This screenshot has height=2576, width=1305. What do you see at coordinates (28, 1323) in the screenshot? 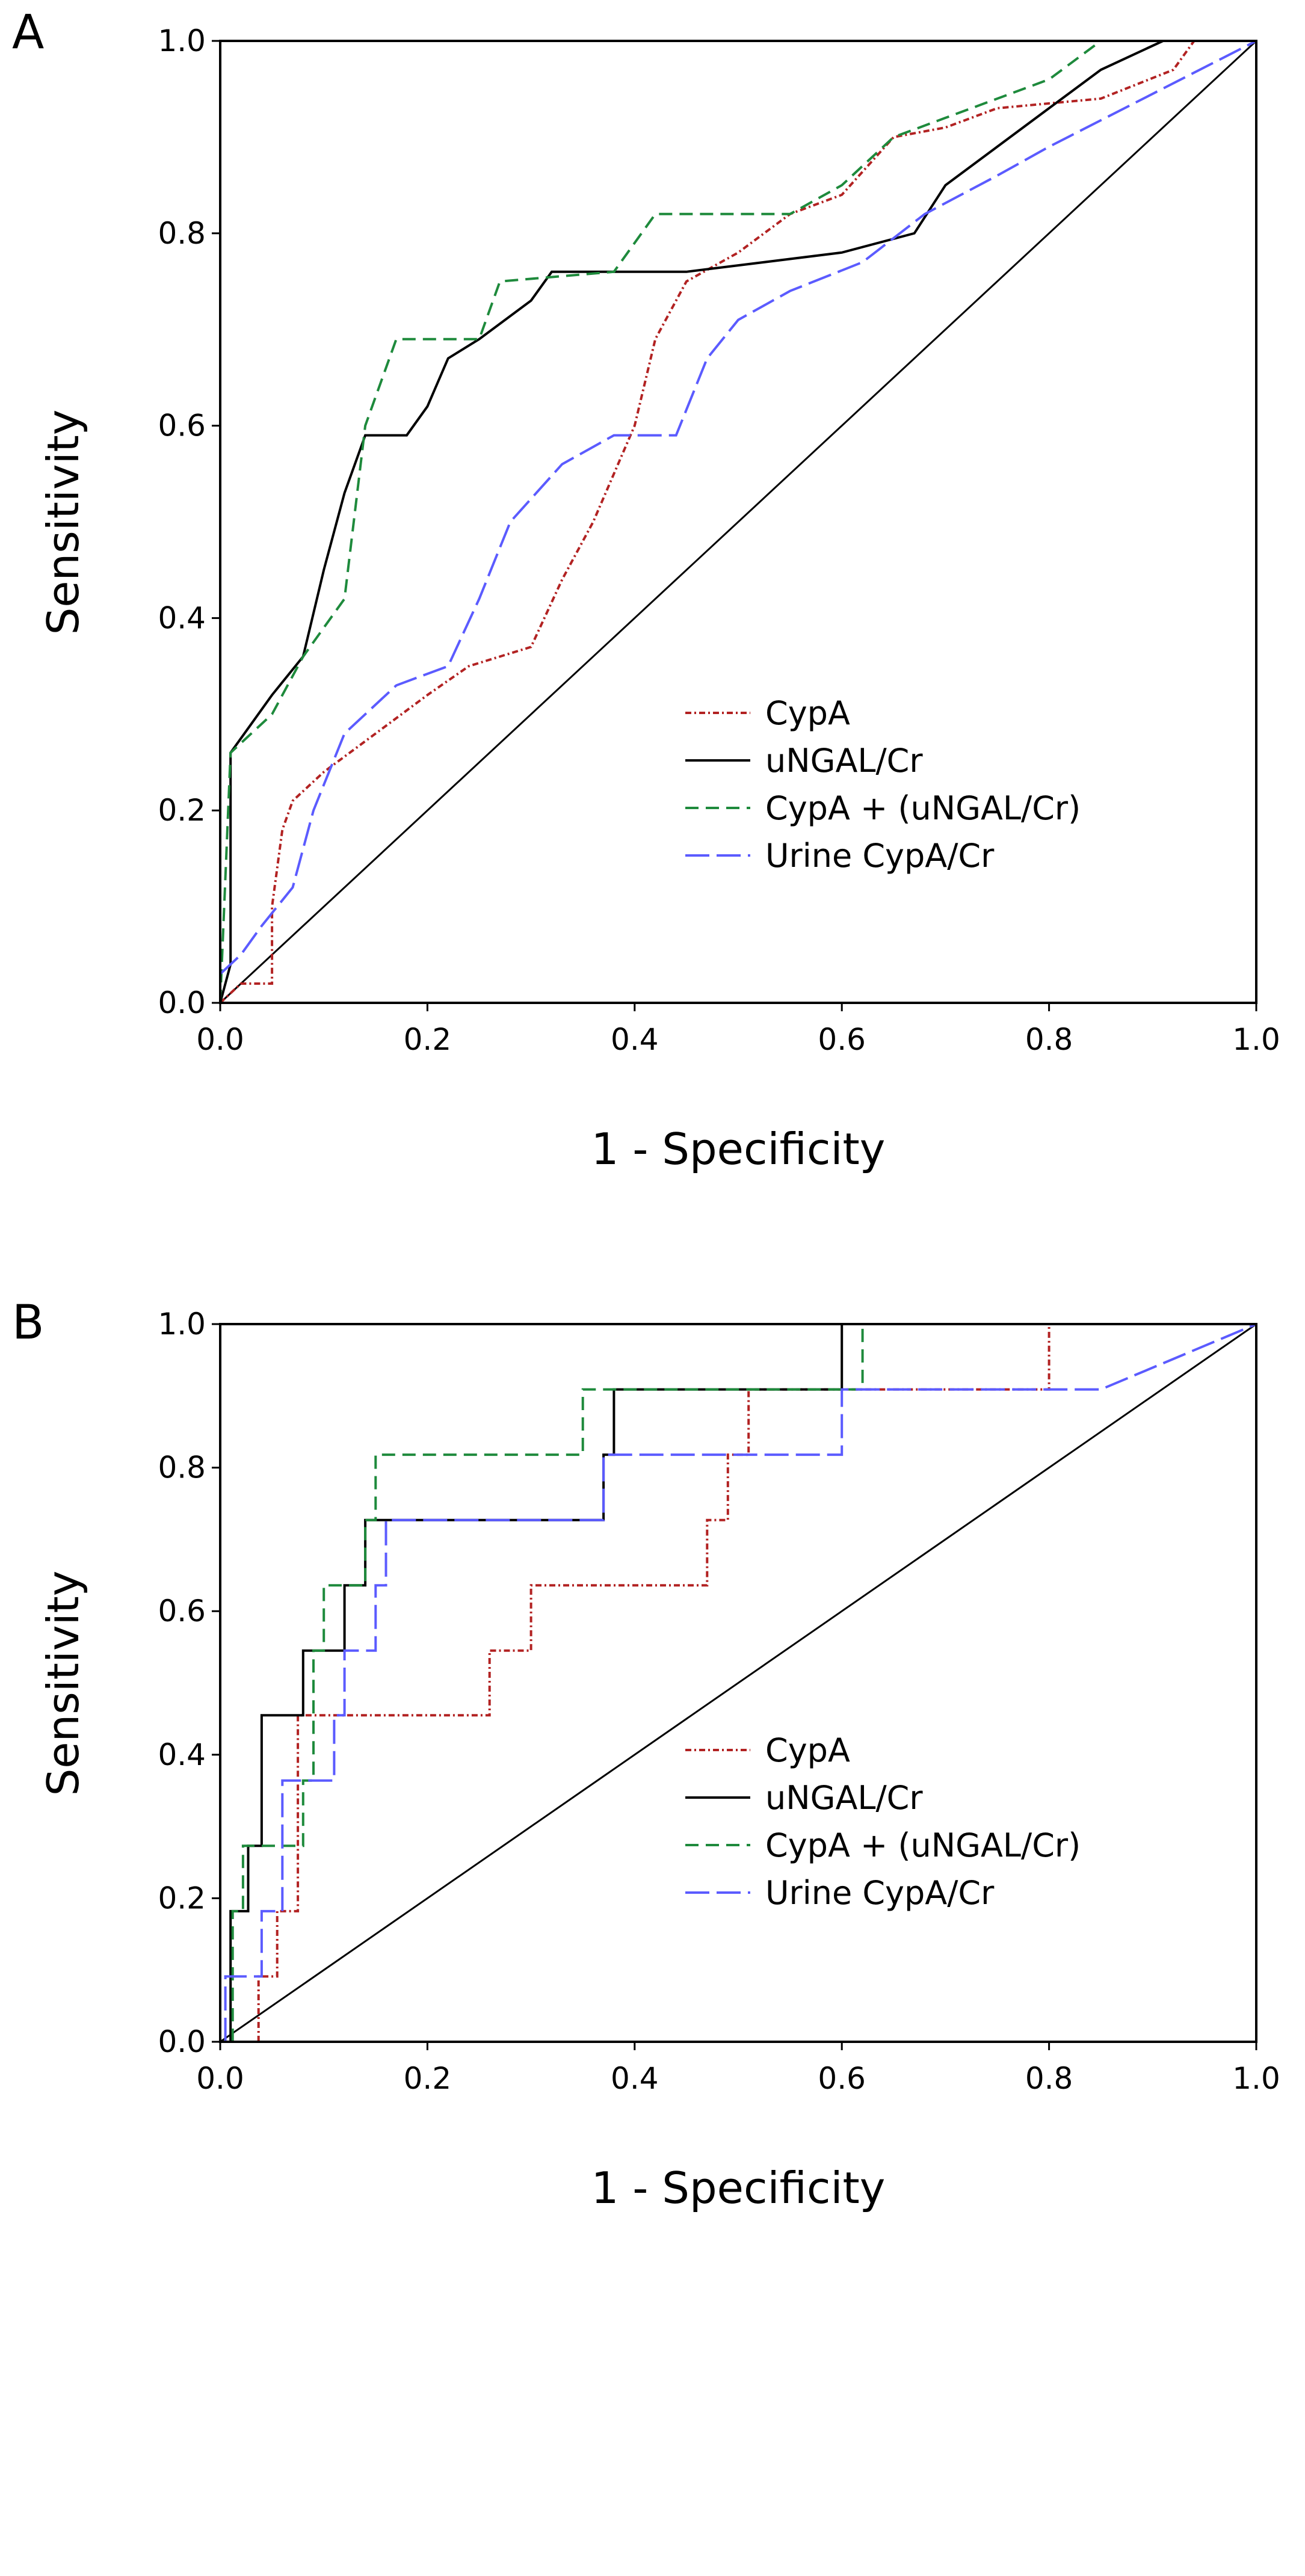
I see `panel-label: B` at bounding box center [28, 1323].